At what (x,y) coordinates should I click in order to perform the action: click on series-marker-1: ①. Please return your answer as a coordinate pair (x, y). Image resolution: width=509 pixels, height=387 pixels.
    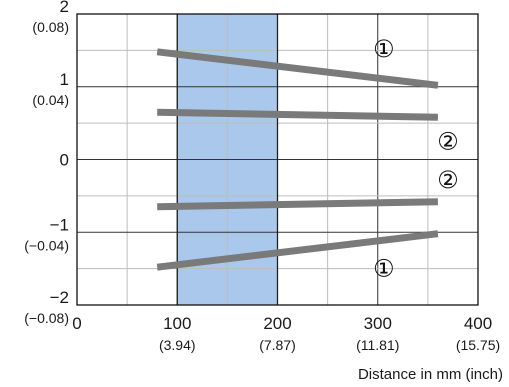
    Looking at the image, I should click on (384, 49).